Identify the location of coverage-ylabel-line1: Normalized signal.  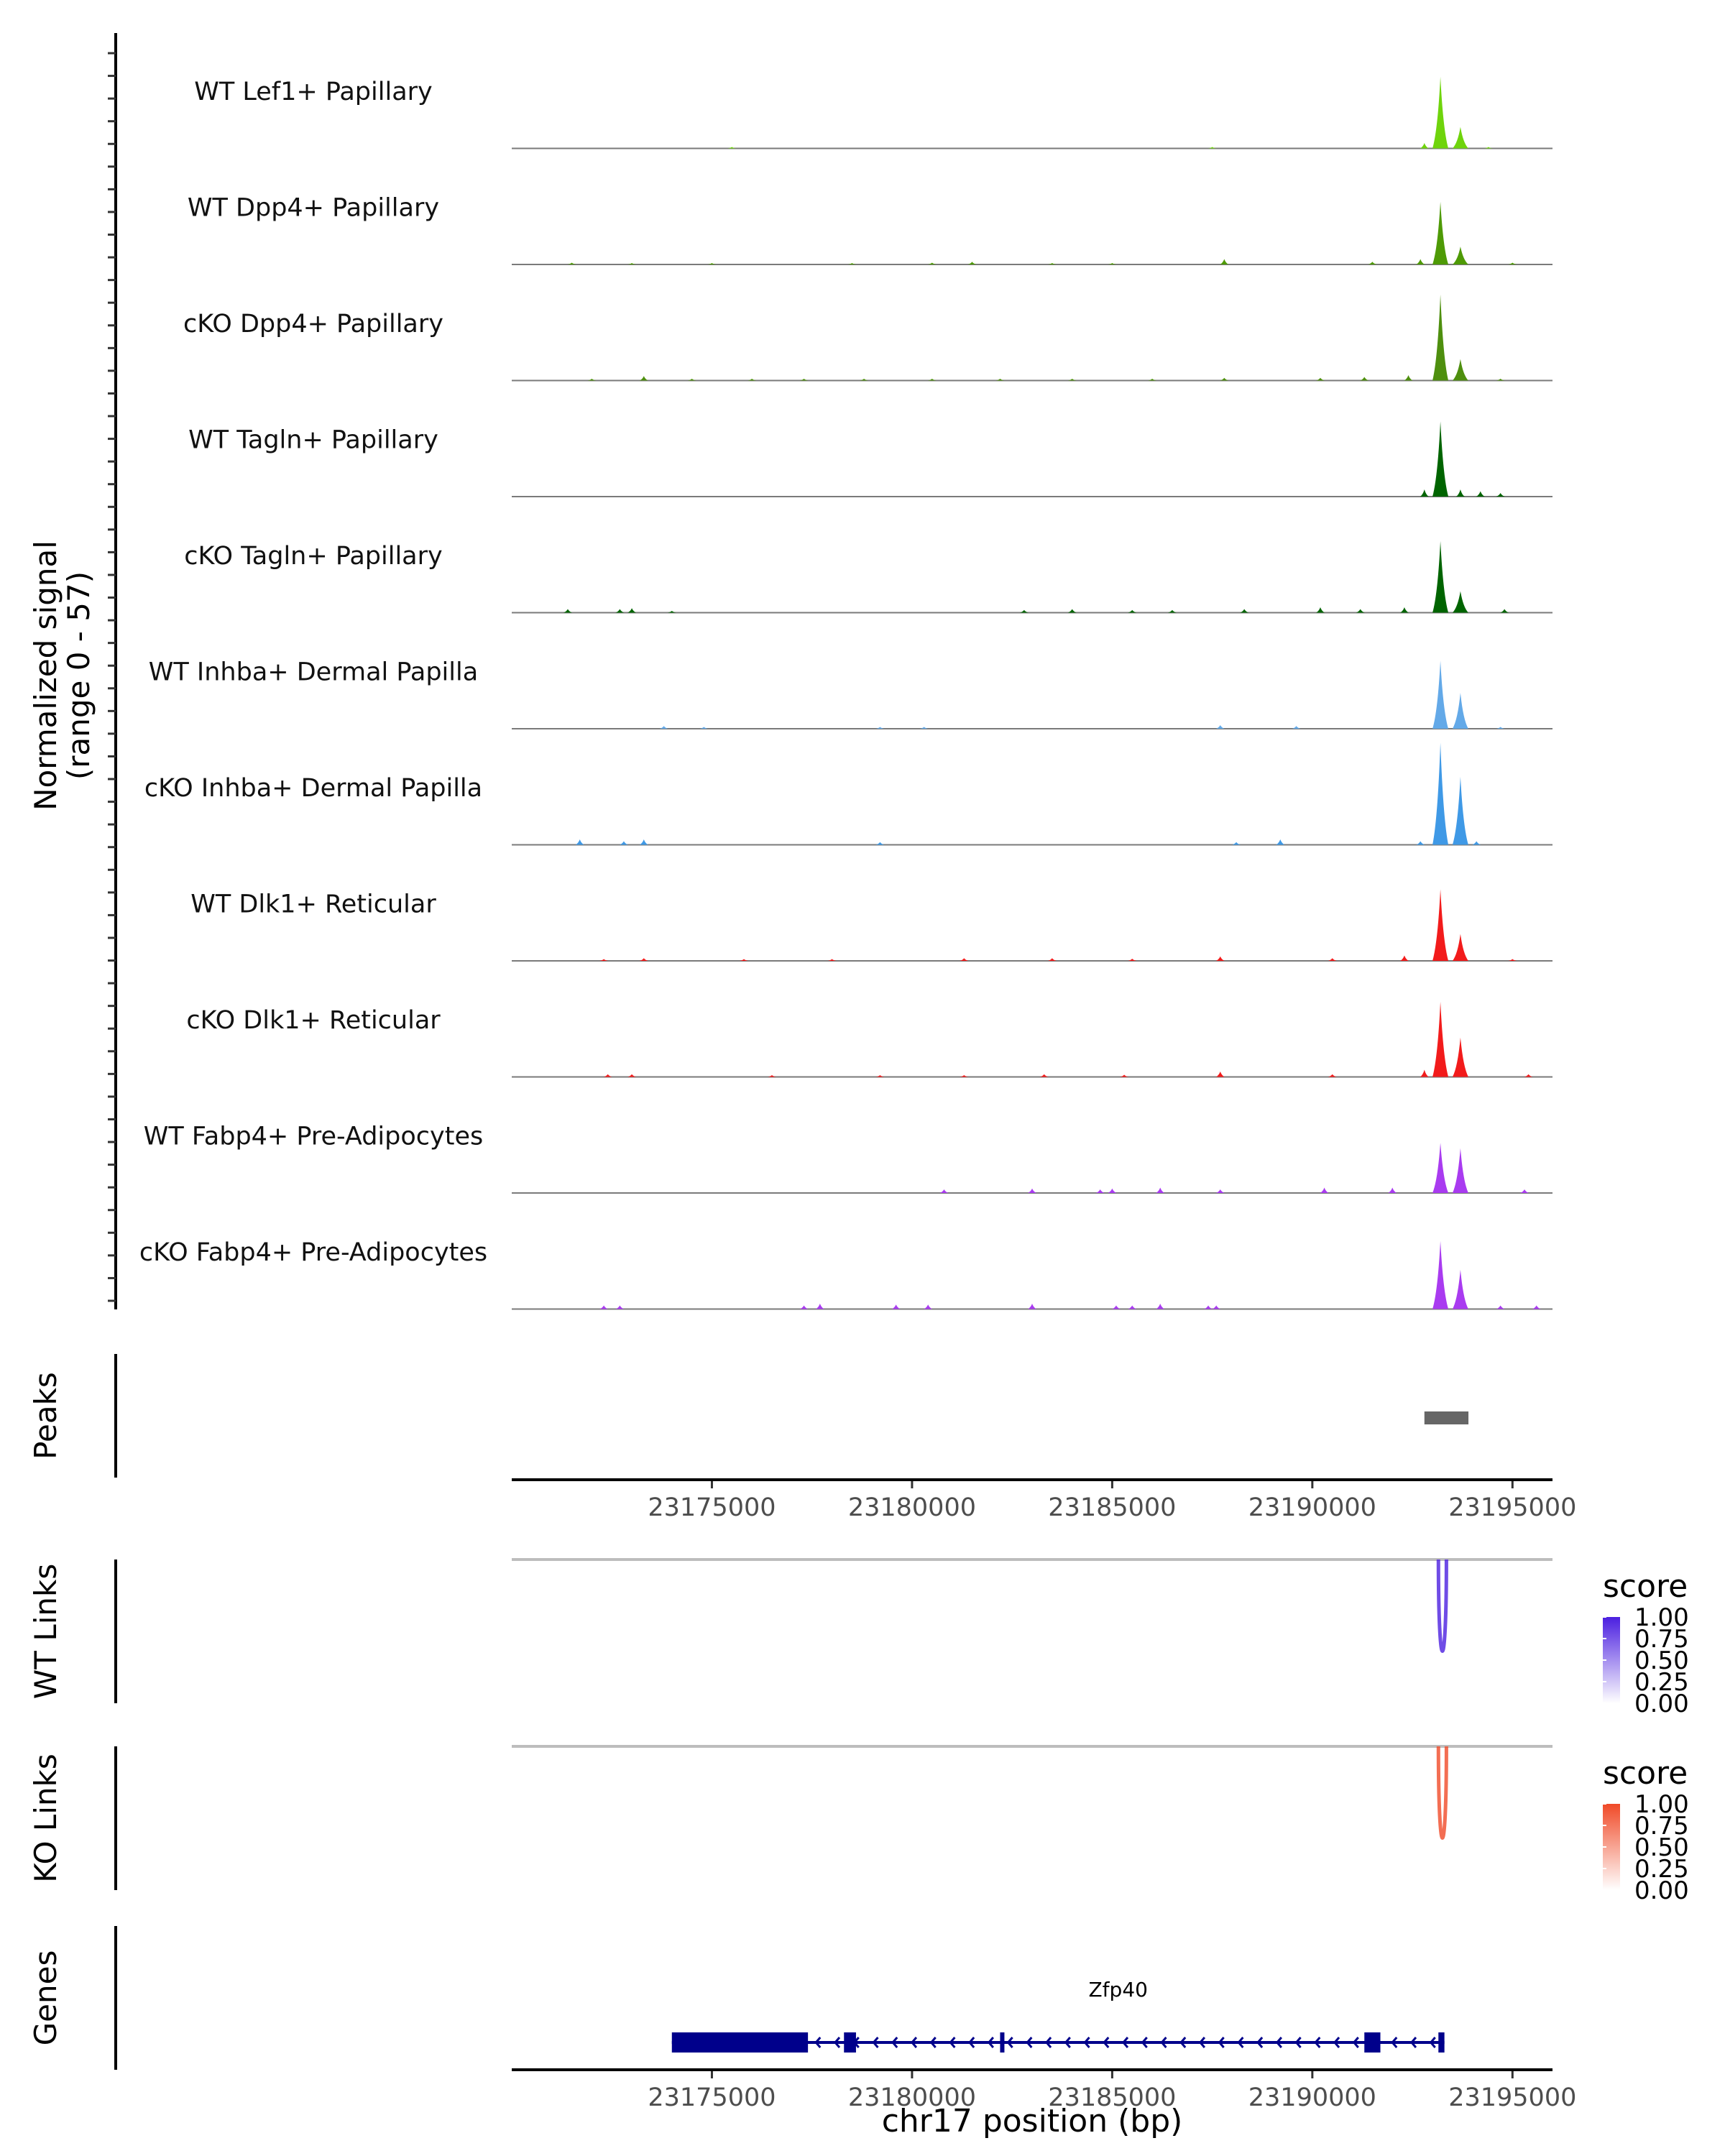
(45, 675).